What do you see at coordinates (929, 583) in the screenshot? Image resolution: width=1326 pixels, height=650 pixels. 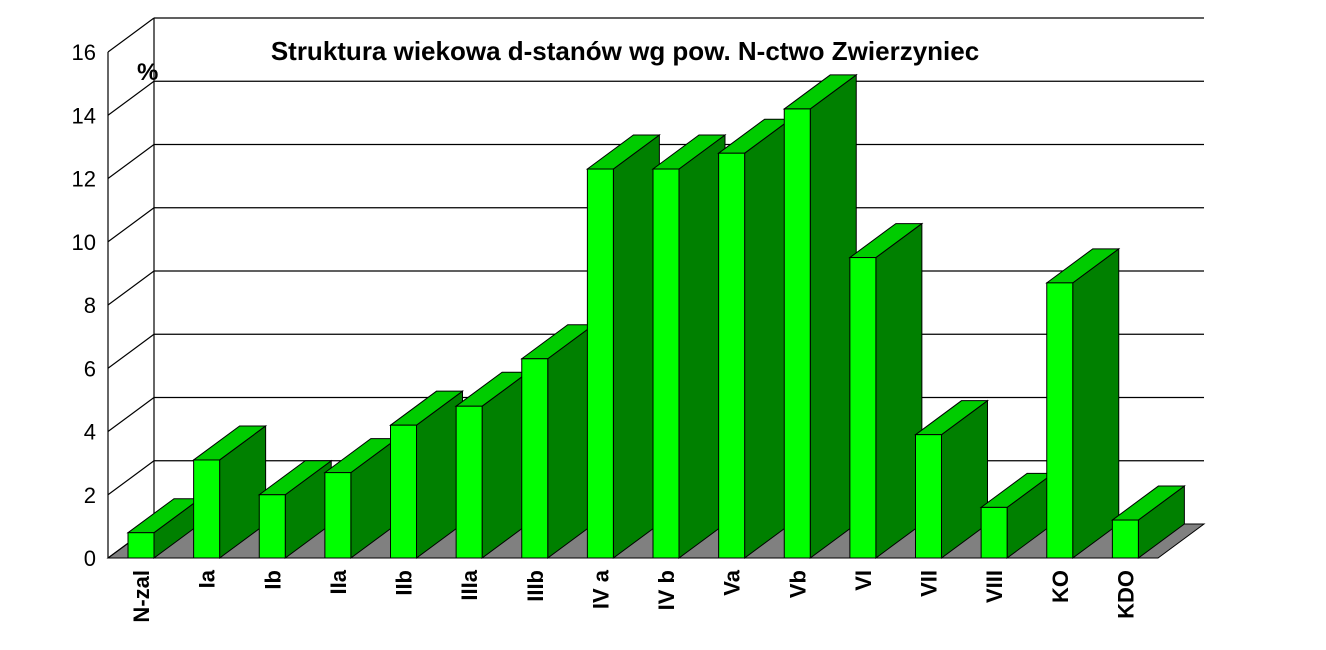 I see `x-tick-label: VII` at bounding box center [929, 583].